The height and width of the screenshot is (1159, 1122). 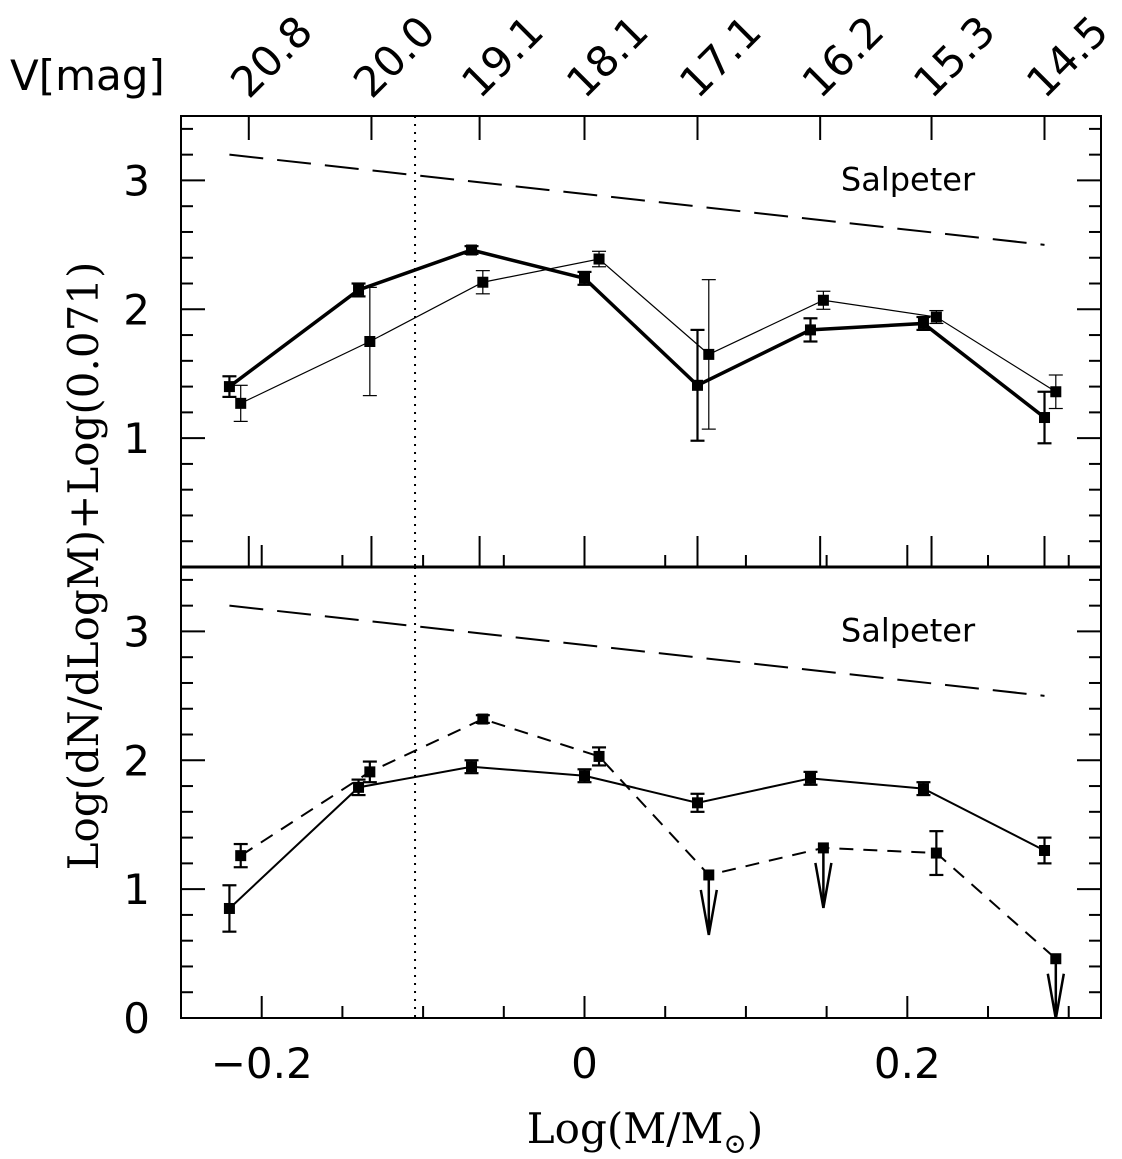 I want to click on y-axis-label: Log(dN/dLogM)+Log(0.071), so click(x=83, y=566).